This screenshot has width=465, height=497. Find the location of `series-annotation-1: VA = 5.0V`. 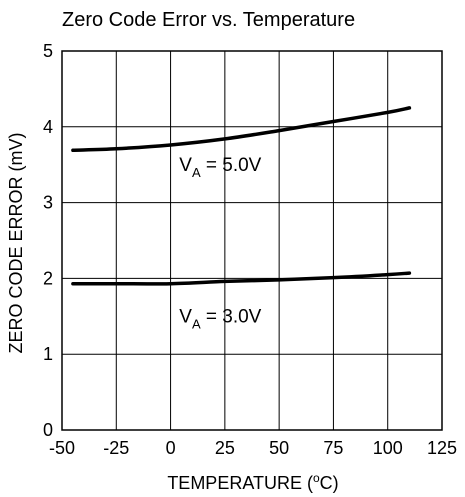

series-annotation-1: VA = 5.0V is located at coordinates (220, 167).